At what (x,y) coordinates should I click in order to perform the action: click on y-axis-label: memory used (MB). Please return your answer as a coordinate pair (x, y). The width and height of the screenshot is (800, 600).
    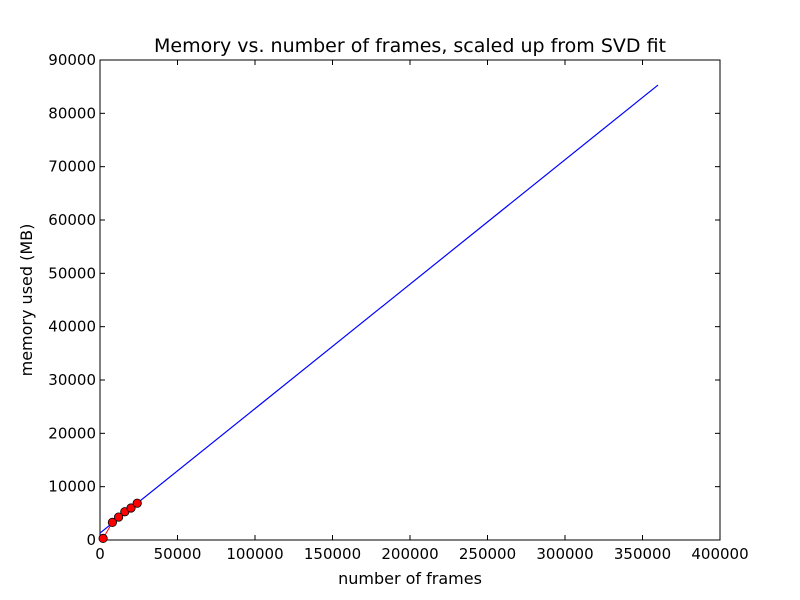
    Looking at the image, I should click on (26, 300).